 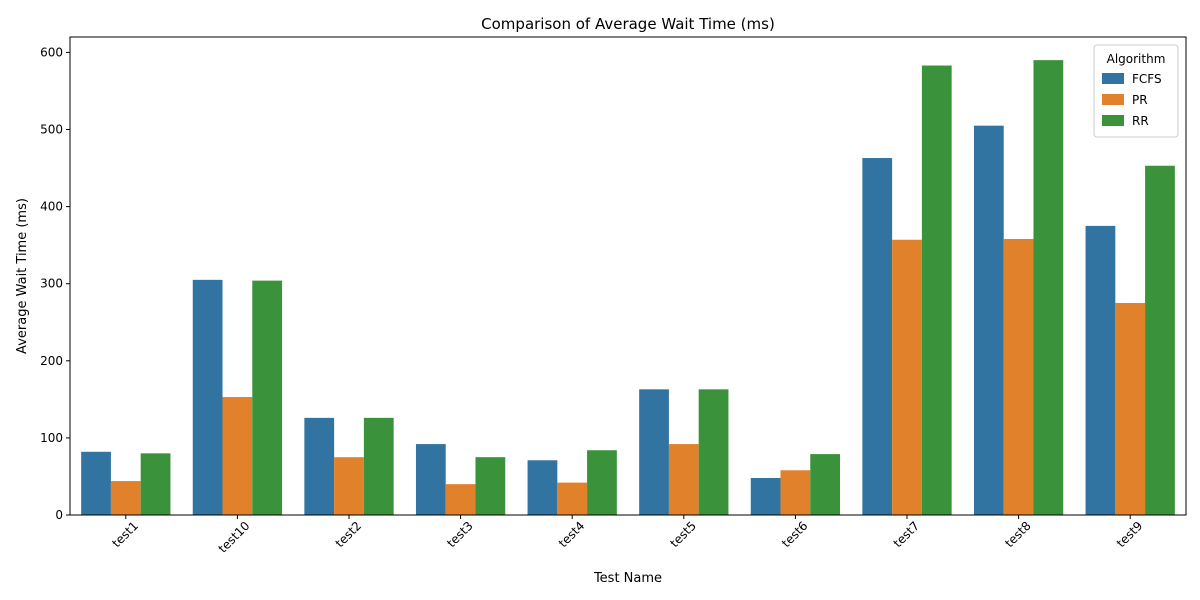 I want to click on bar-pr-test5, so click(x=683, y=479).